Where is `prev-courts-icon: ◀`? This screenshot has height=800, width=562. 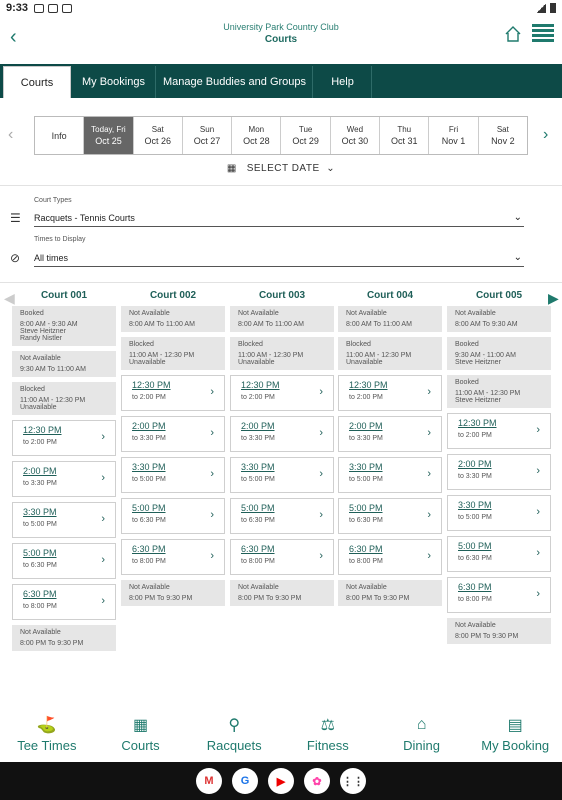 prev-courts-icon: ◀ is located at coordinates (9, 298).